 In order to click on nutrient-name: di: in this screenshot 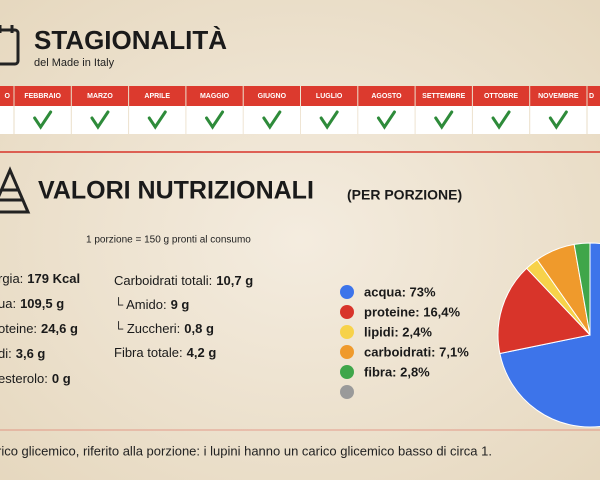, I will do `click(6, 353)`.